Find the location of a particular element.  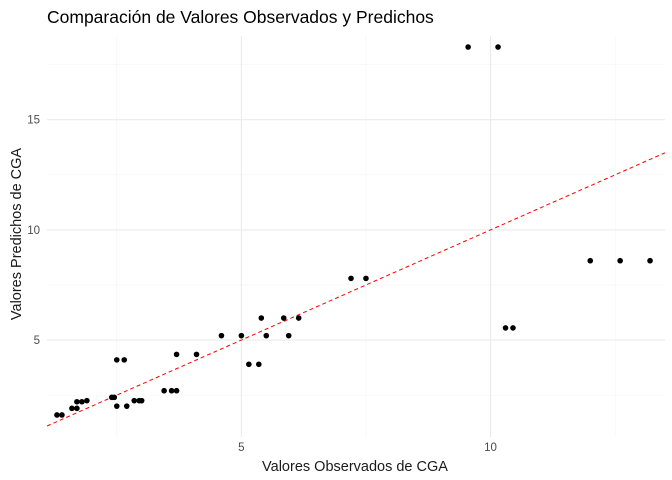

y-tick-label: 10 is located at coordinates (33, 231).